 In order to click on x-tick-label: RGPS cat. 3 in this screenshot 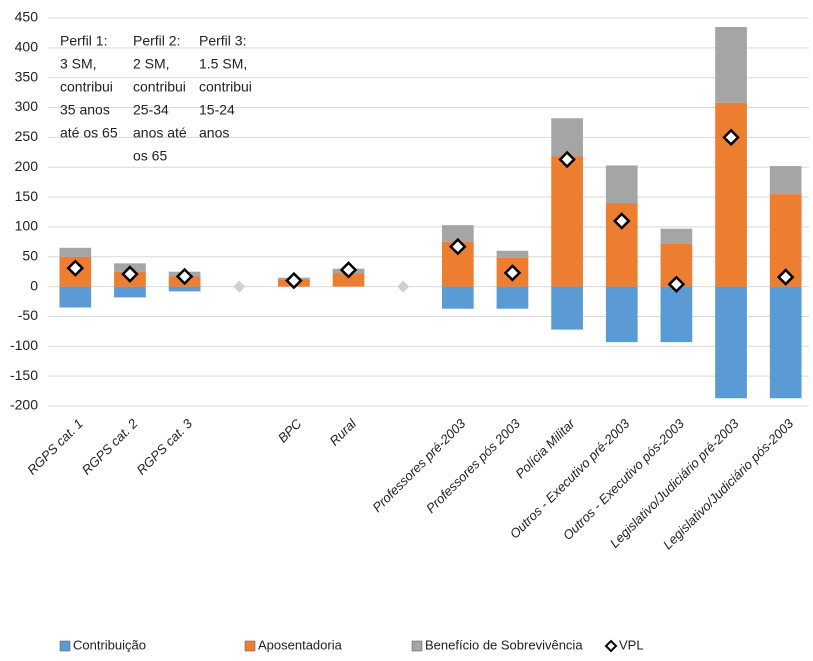, I will do `click(164, 446)`.